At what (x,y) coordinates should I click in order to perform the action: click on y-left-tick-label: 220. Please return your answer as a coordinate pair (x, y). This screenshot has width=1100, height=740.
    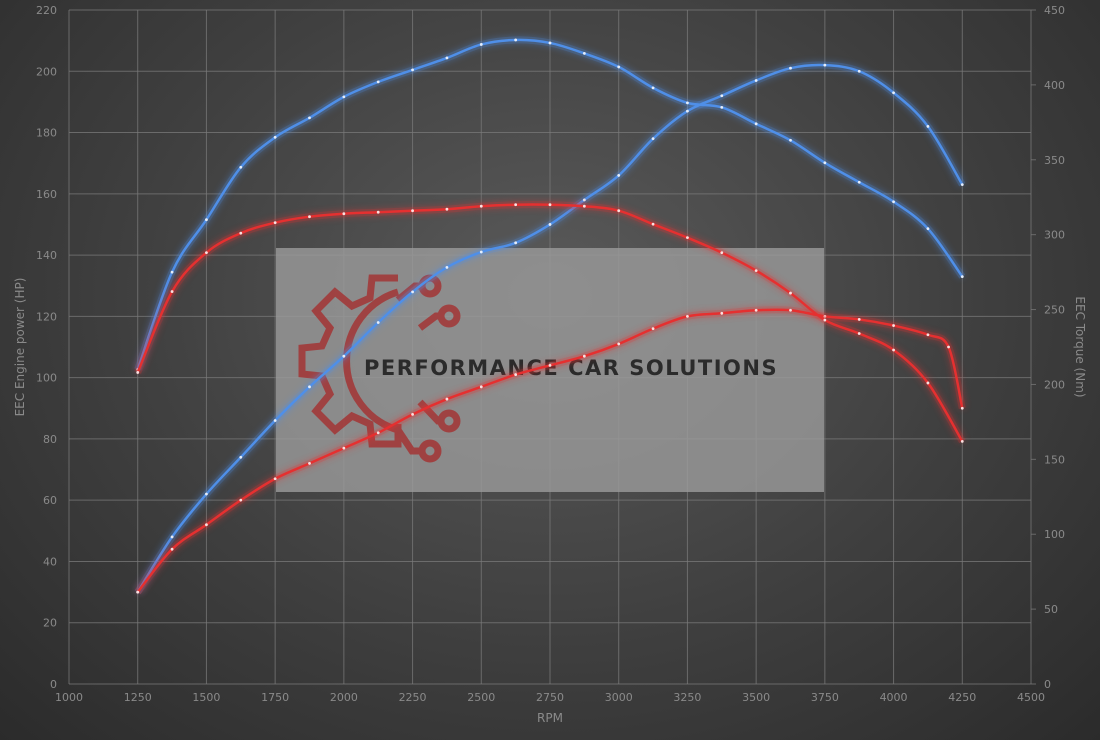
    Looking at the image, I should click on (46, 10).